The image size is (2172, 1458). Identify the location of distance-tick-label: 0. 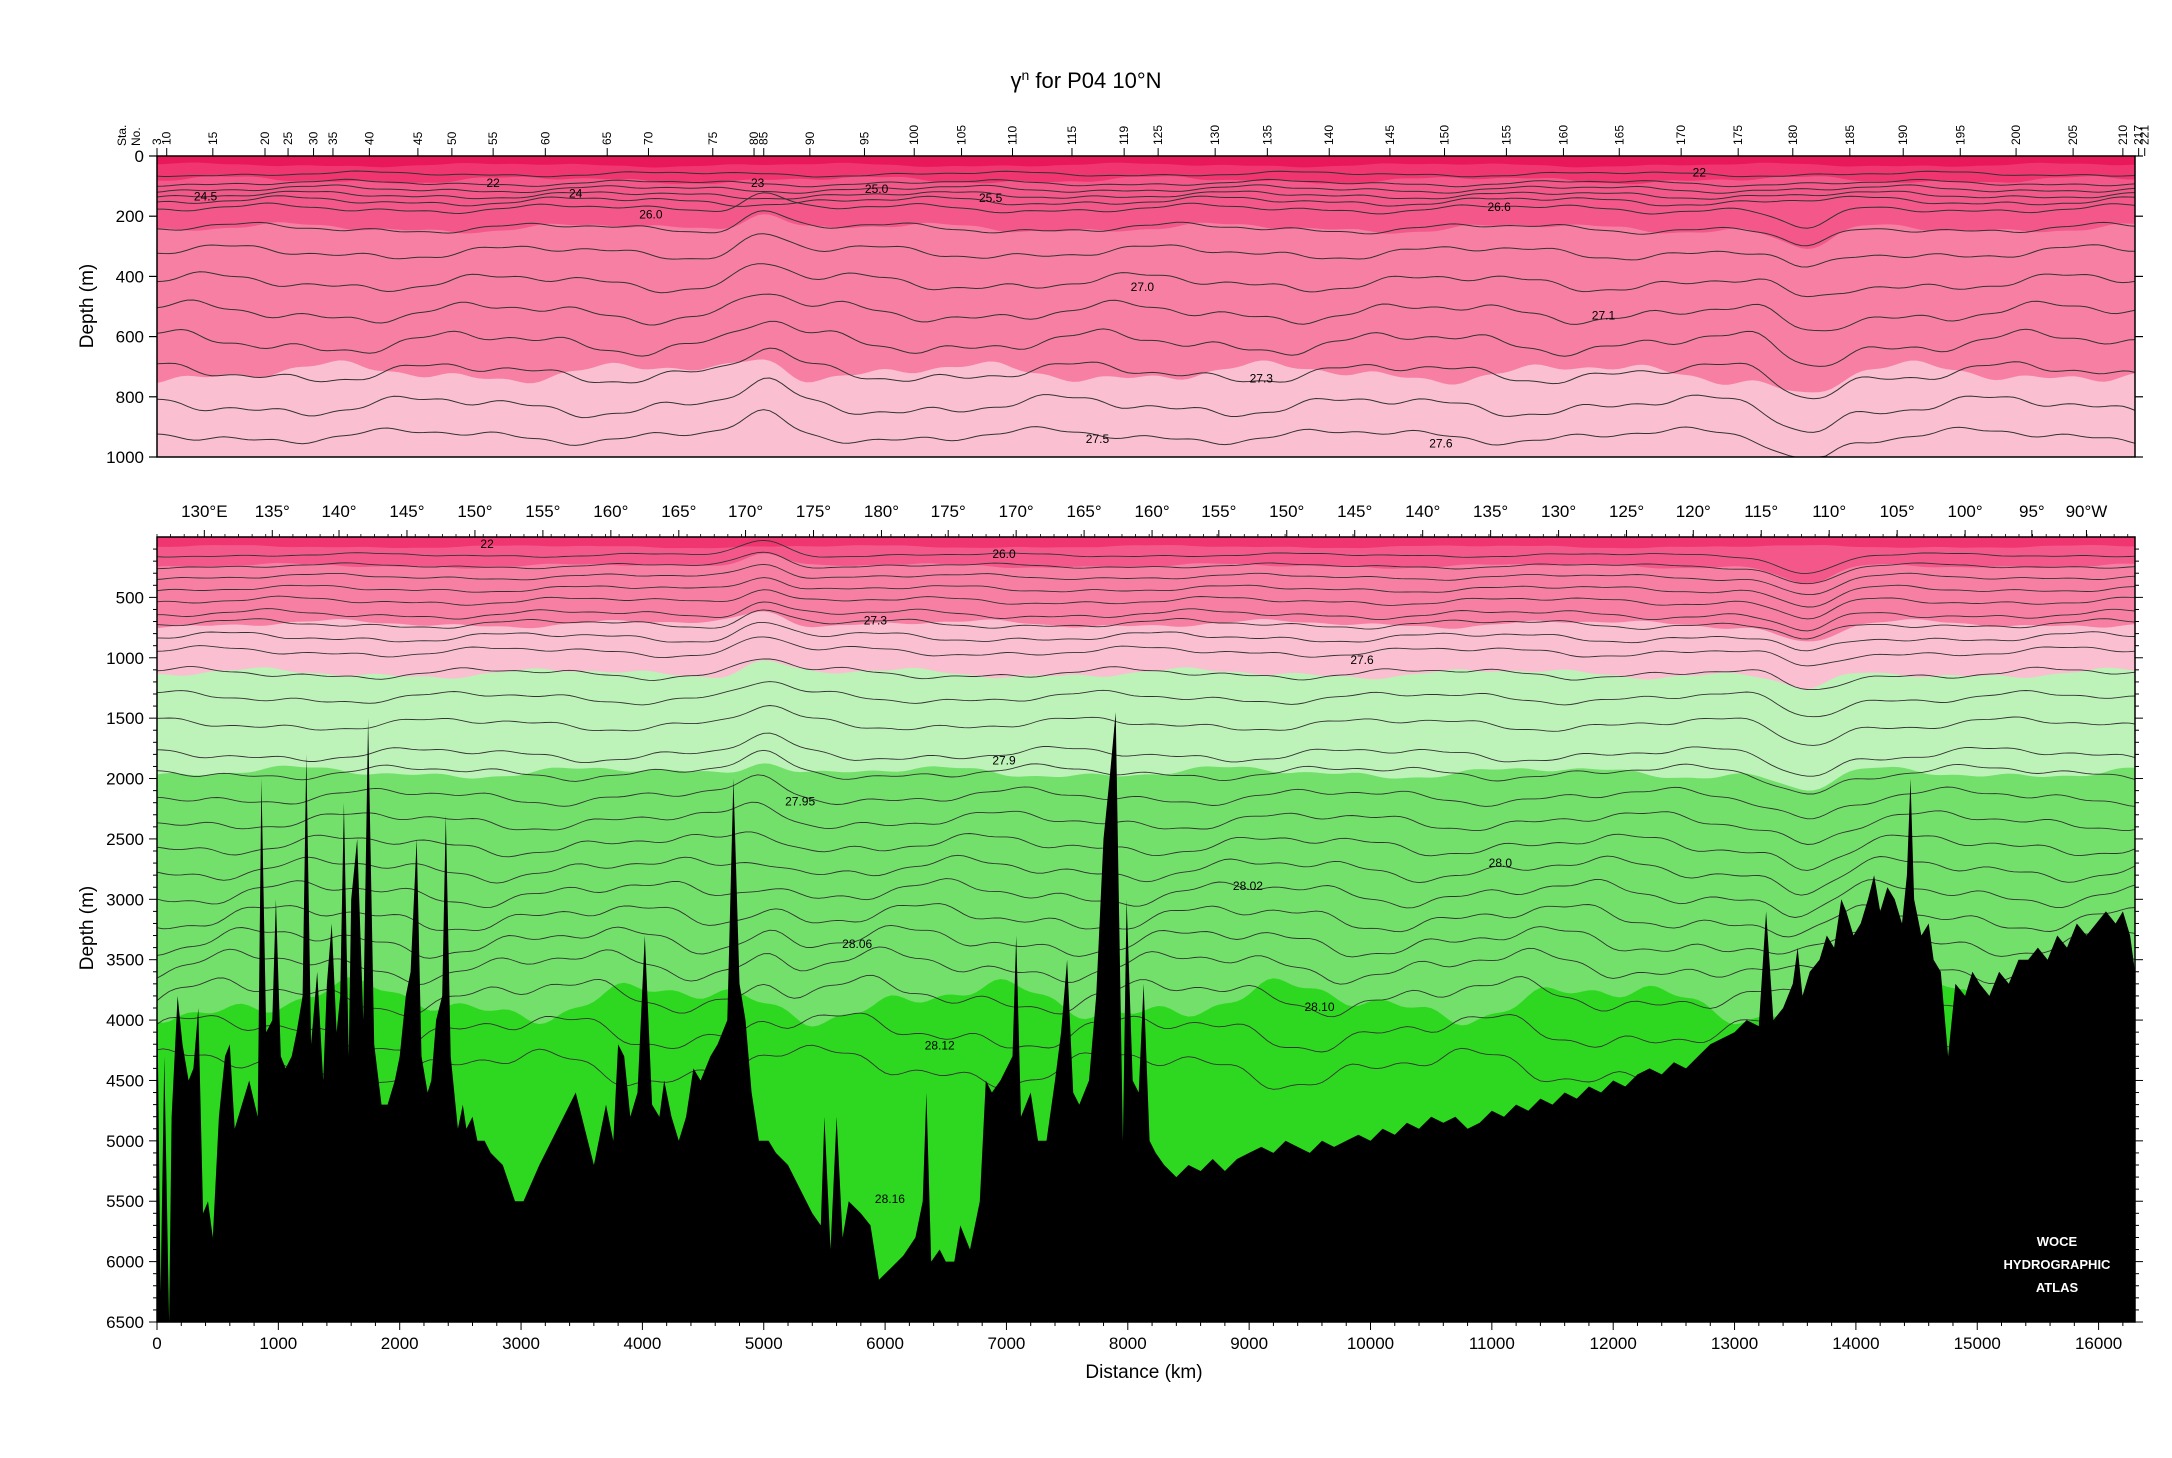
(156, 1343).